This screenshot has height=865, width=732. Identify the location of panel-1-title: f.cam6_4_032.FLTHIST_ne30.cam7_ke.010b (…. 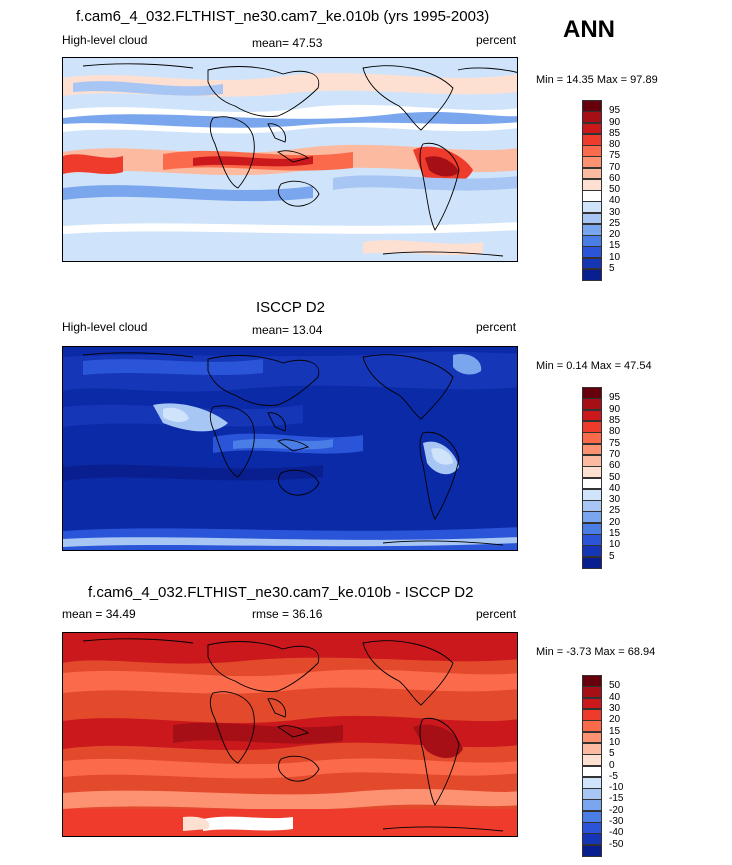
(283, 16).